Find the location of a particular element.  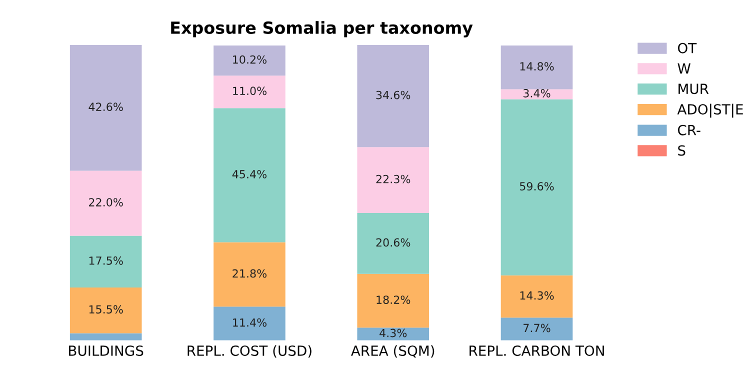

data-label: 14.3% is located at coordinates (537, 295).